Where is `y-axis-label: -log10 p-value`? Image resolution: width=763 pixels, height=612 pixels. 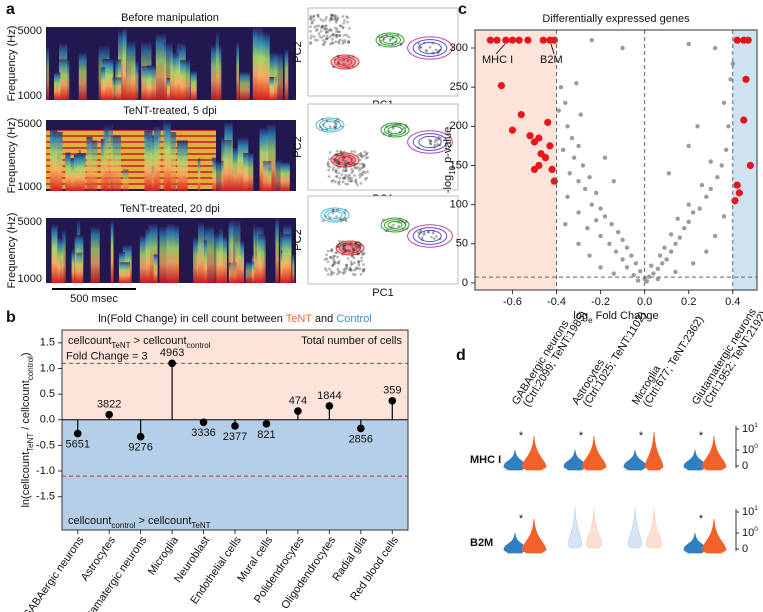 y-axis-label: -log10 p-value is located at coordinates (449, 160).